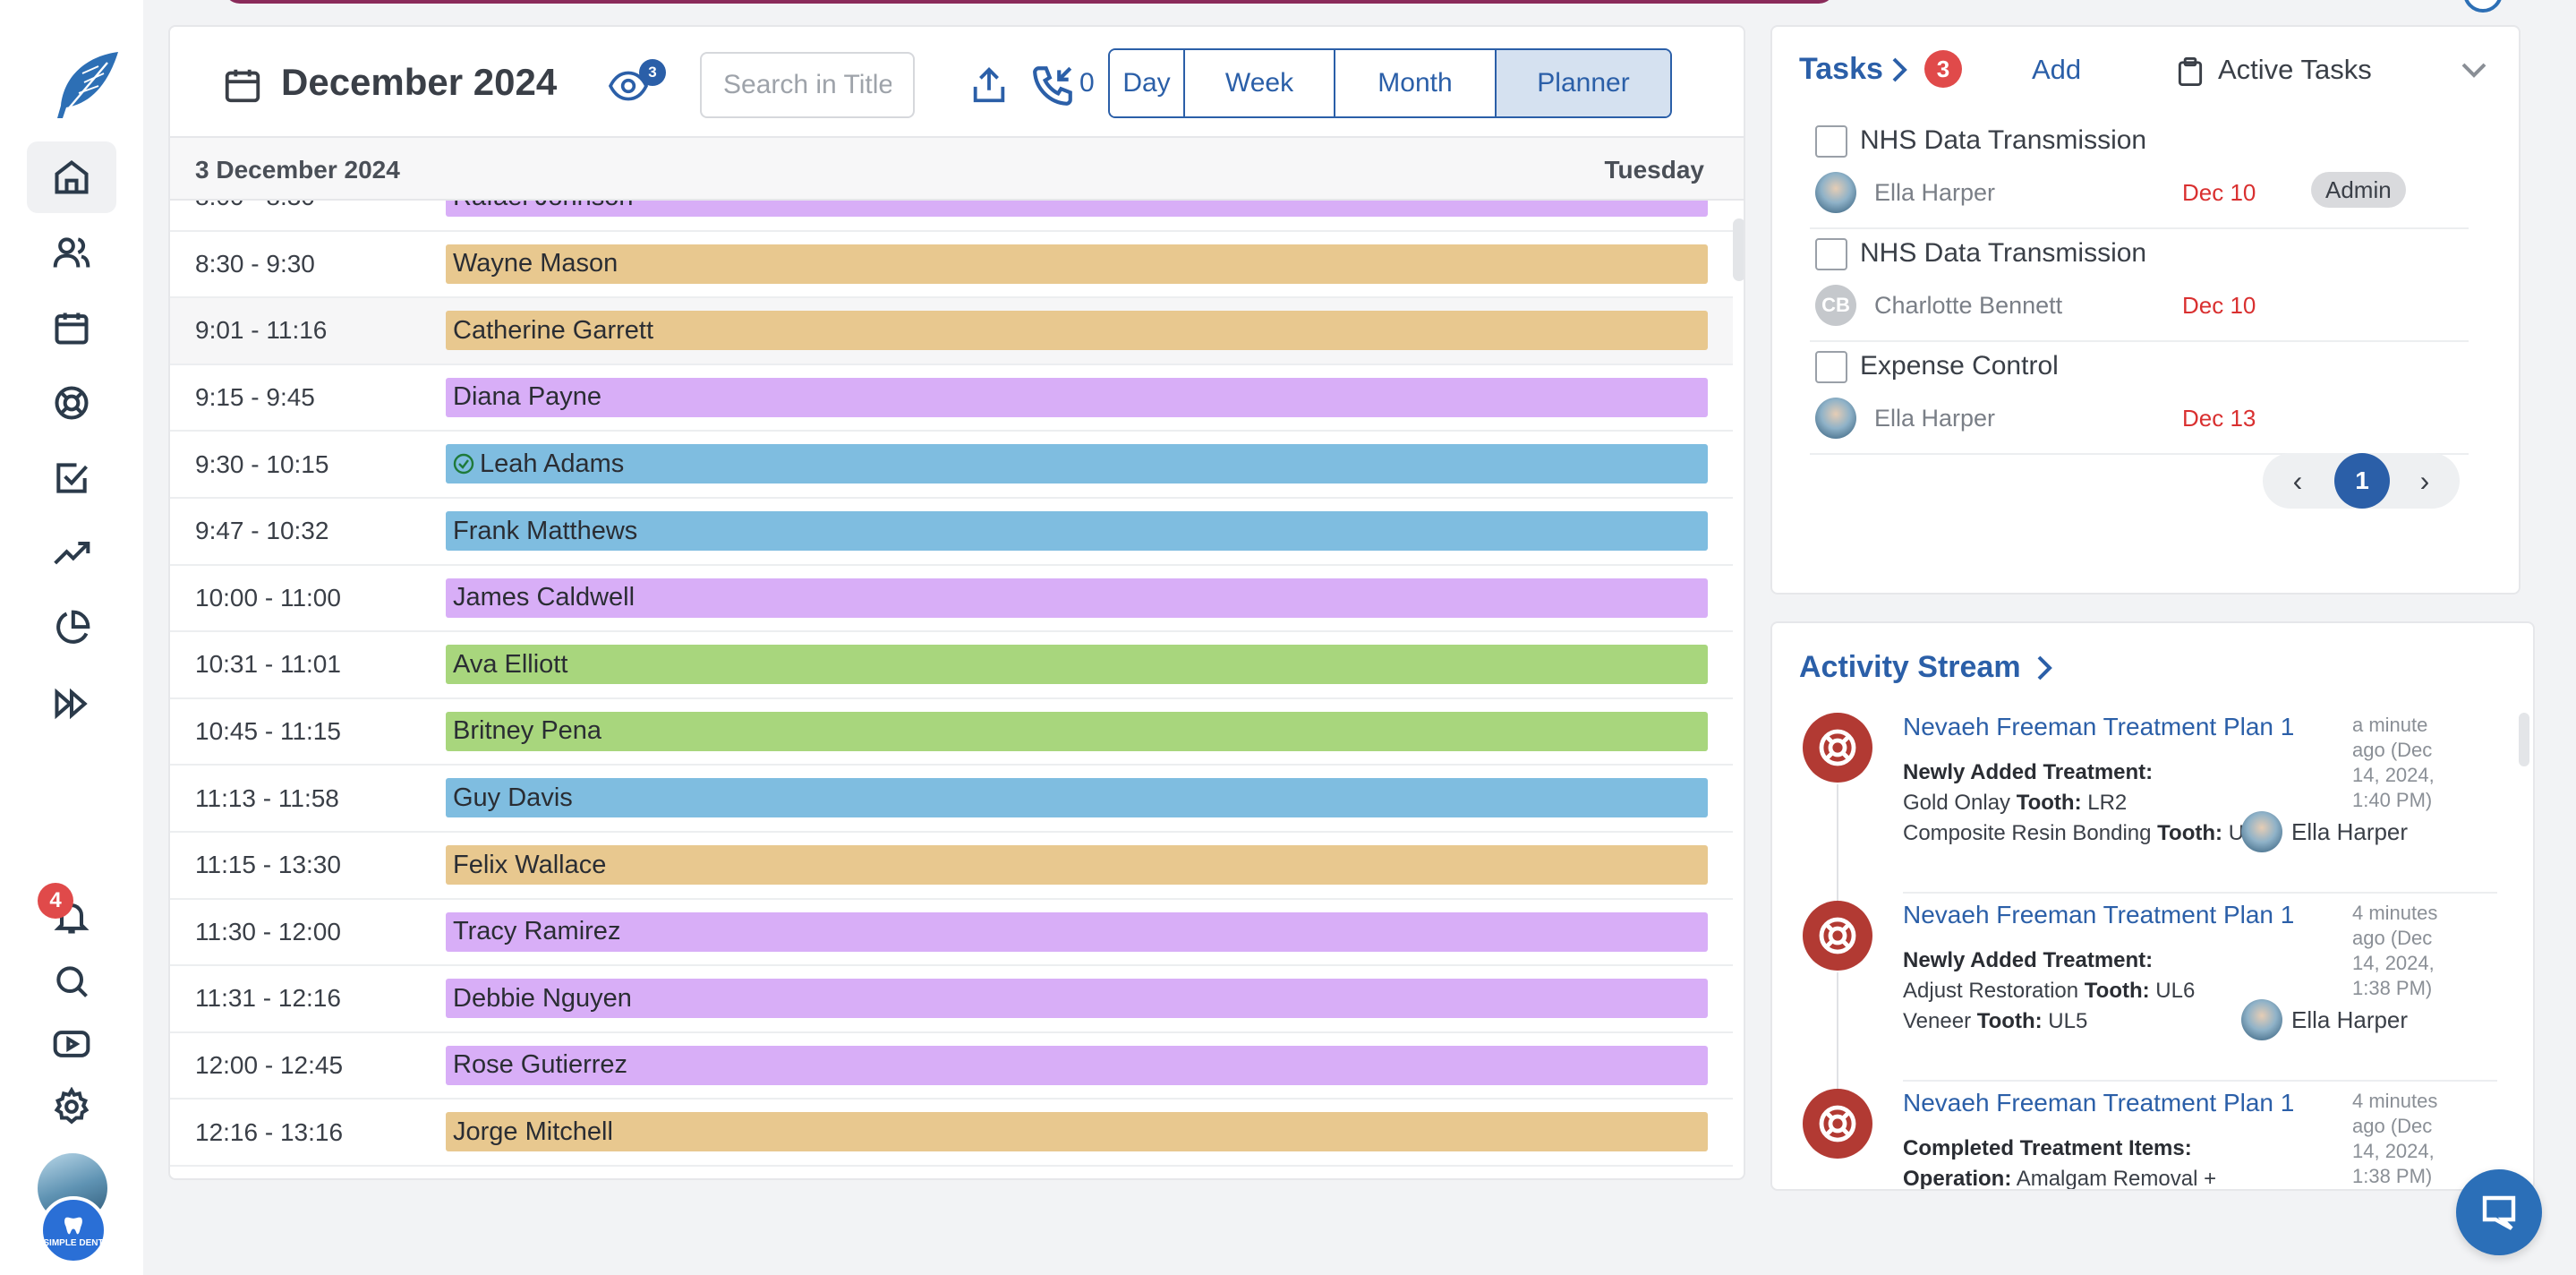  I want to click on chevron-right-icon: ›, so click(2424, 481).